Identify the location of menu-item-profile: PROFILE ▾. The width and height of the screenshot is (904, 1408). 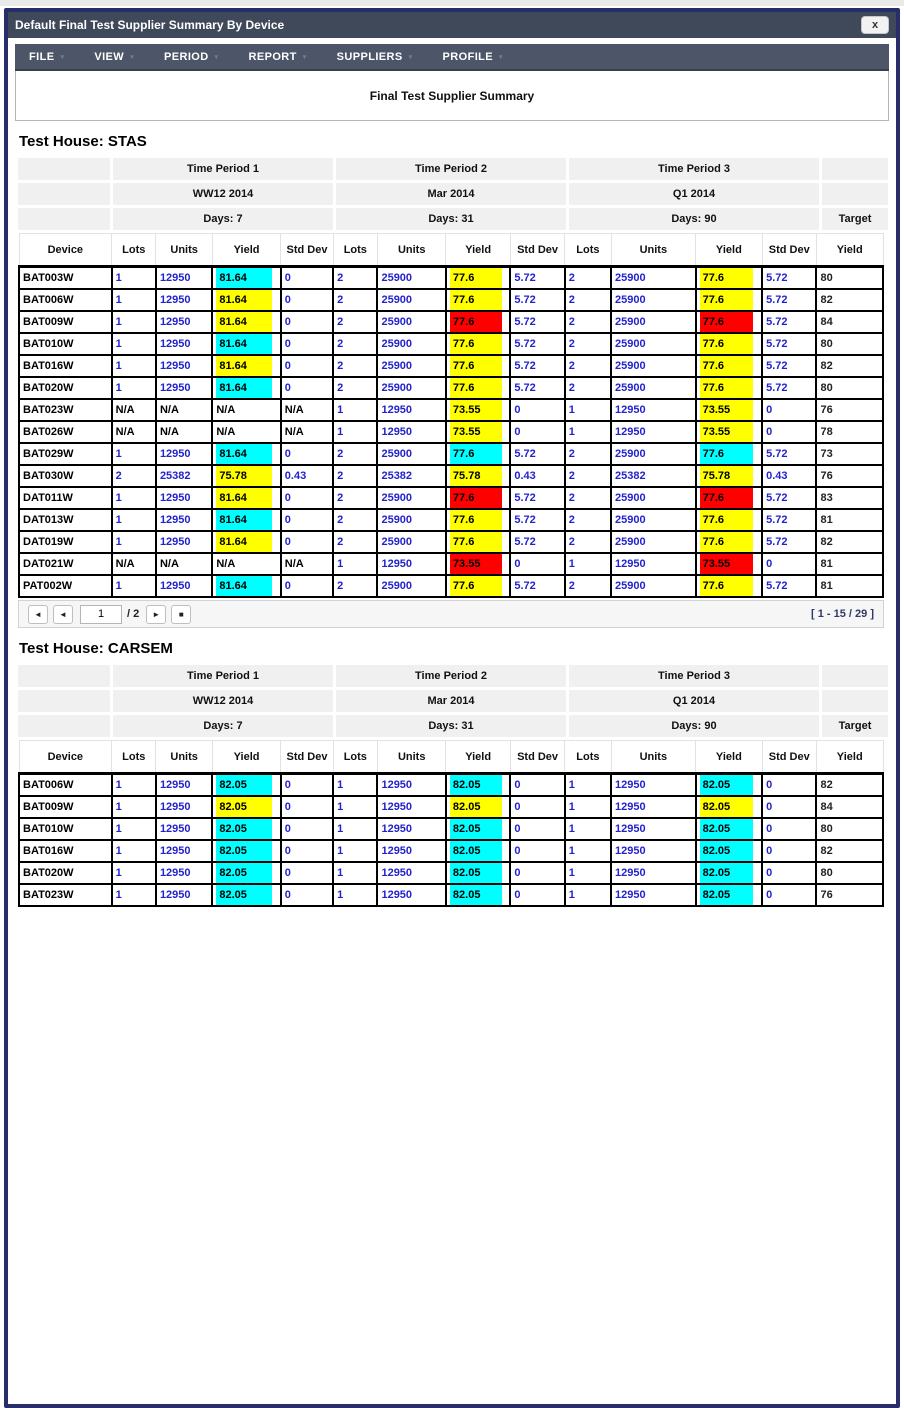
(473, 57).